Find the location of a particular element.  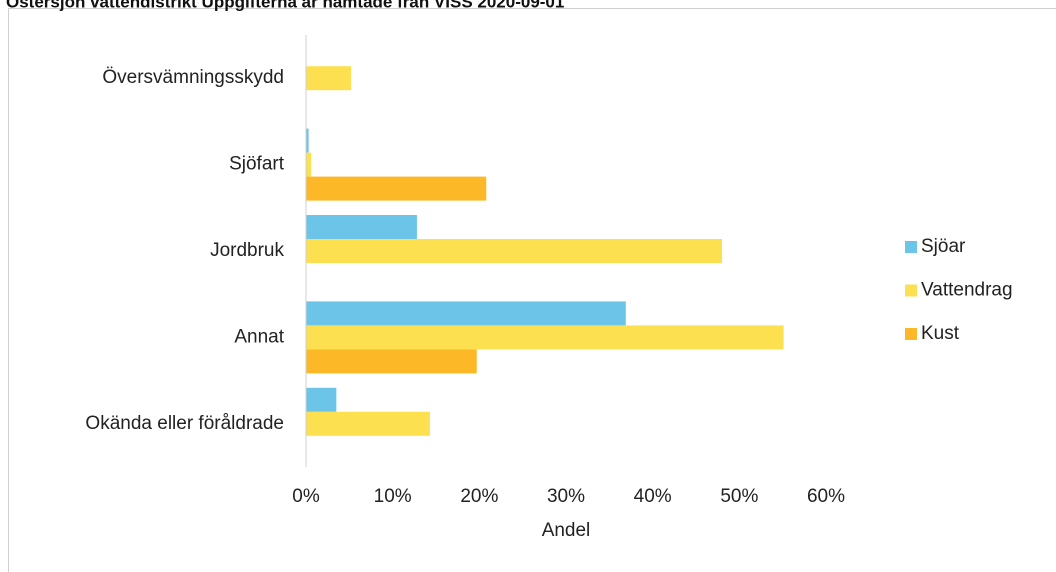

x-tick-label: 60% is located at coordinates (826, 496).